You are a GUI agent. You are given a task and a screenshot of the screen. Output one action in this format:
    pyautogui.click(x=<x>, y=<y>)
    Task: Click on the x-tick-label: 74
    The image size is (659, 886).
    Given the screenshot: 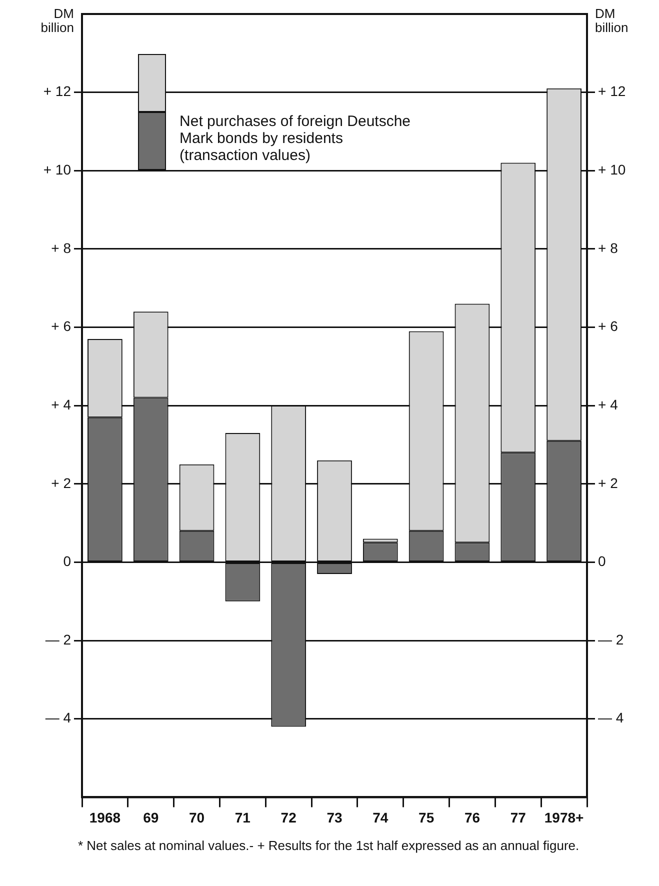 What is the action you would take?
    pyautogui.click(x=380, y=817)
    